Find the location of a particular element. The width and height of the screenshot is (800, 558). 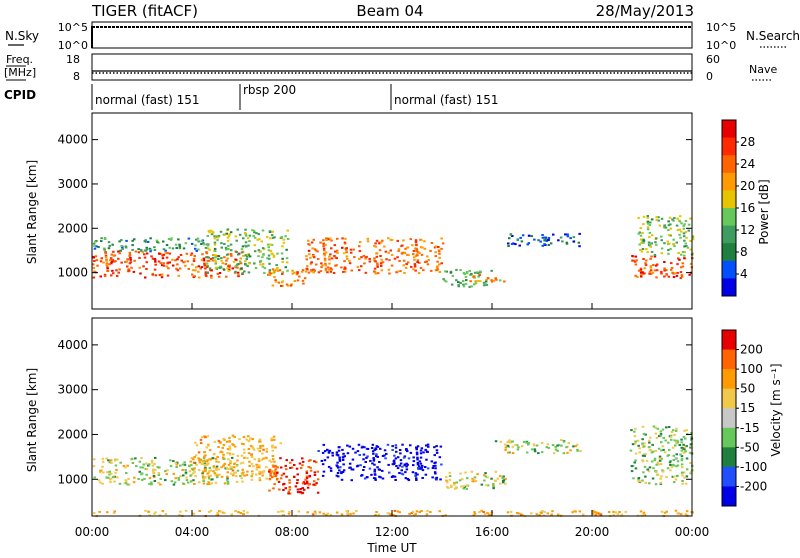

noise-right-tick-bottom: 10^0 is located at coordinates (721, 45).